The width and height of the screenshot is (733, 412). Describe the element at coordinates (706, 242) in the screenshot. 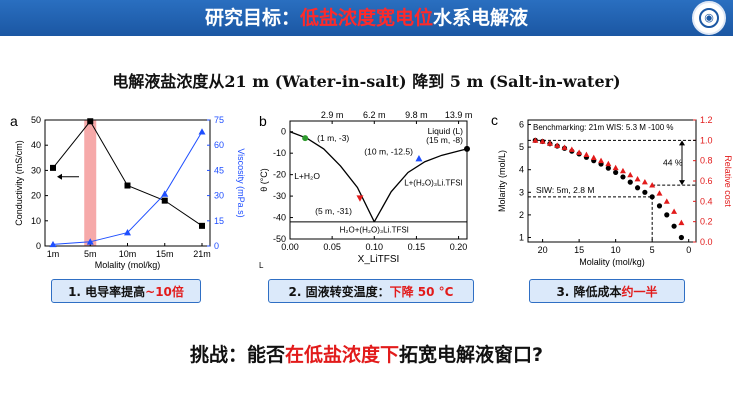

I see `y-right-tick-label: 0.0` at that location.